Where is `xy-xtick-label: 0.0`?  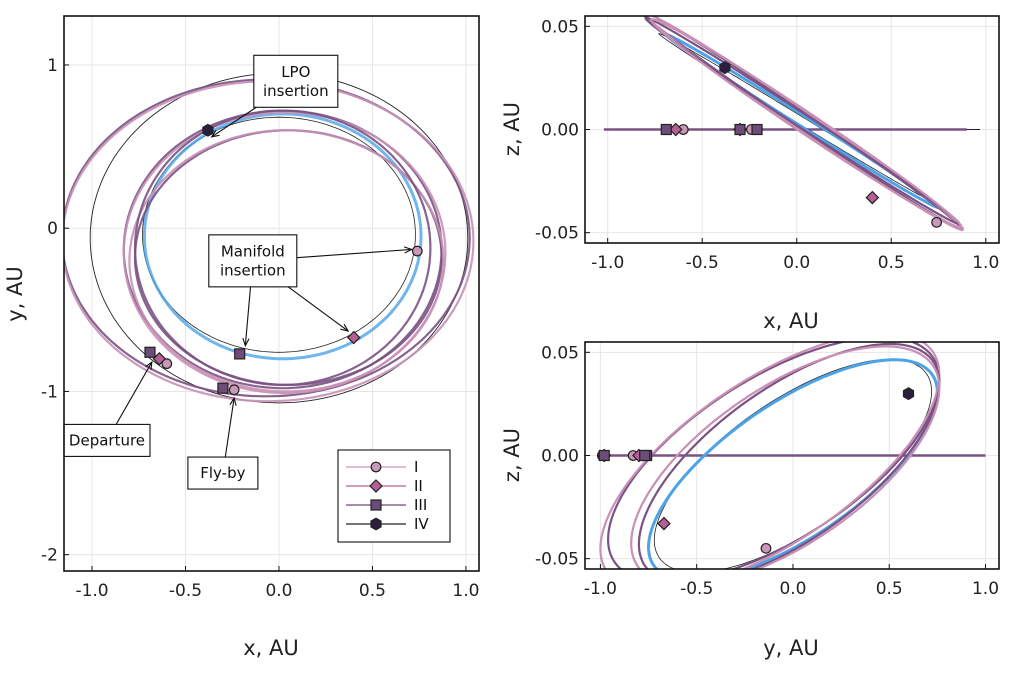
xy-xtick-label: 0.0 is located at coordinates (278, 591).